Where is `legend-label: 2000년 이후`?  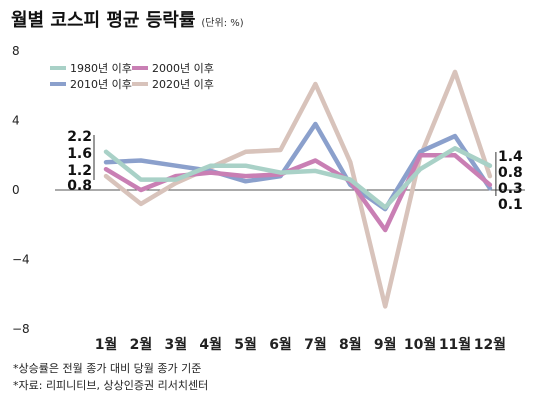 legend-label: 2000년 이후 is located at coordinates (183, 68).